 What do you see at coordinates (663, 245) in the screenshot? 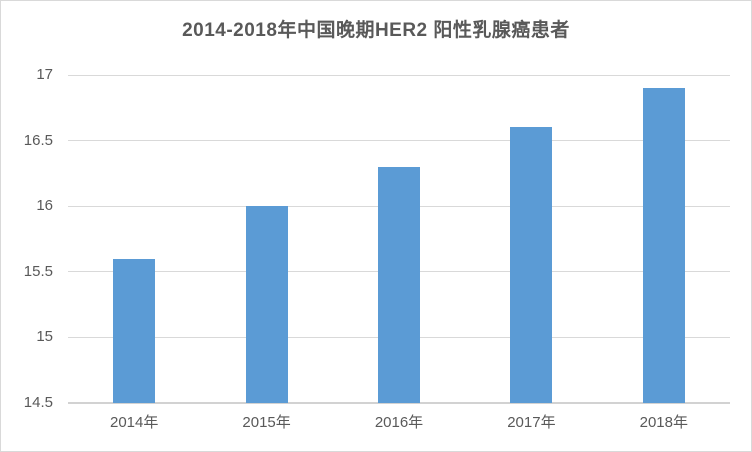
I see `bar-2018年` at bounding box center [663, 245].